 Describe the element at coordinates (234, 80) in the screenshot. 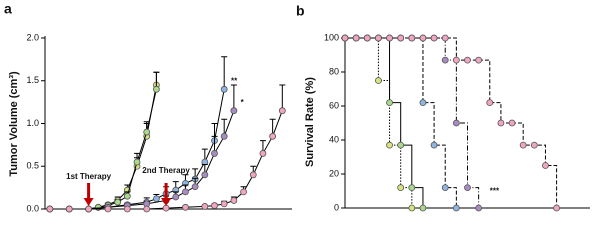

I see `annotation: **` at that location.